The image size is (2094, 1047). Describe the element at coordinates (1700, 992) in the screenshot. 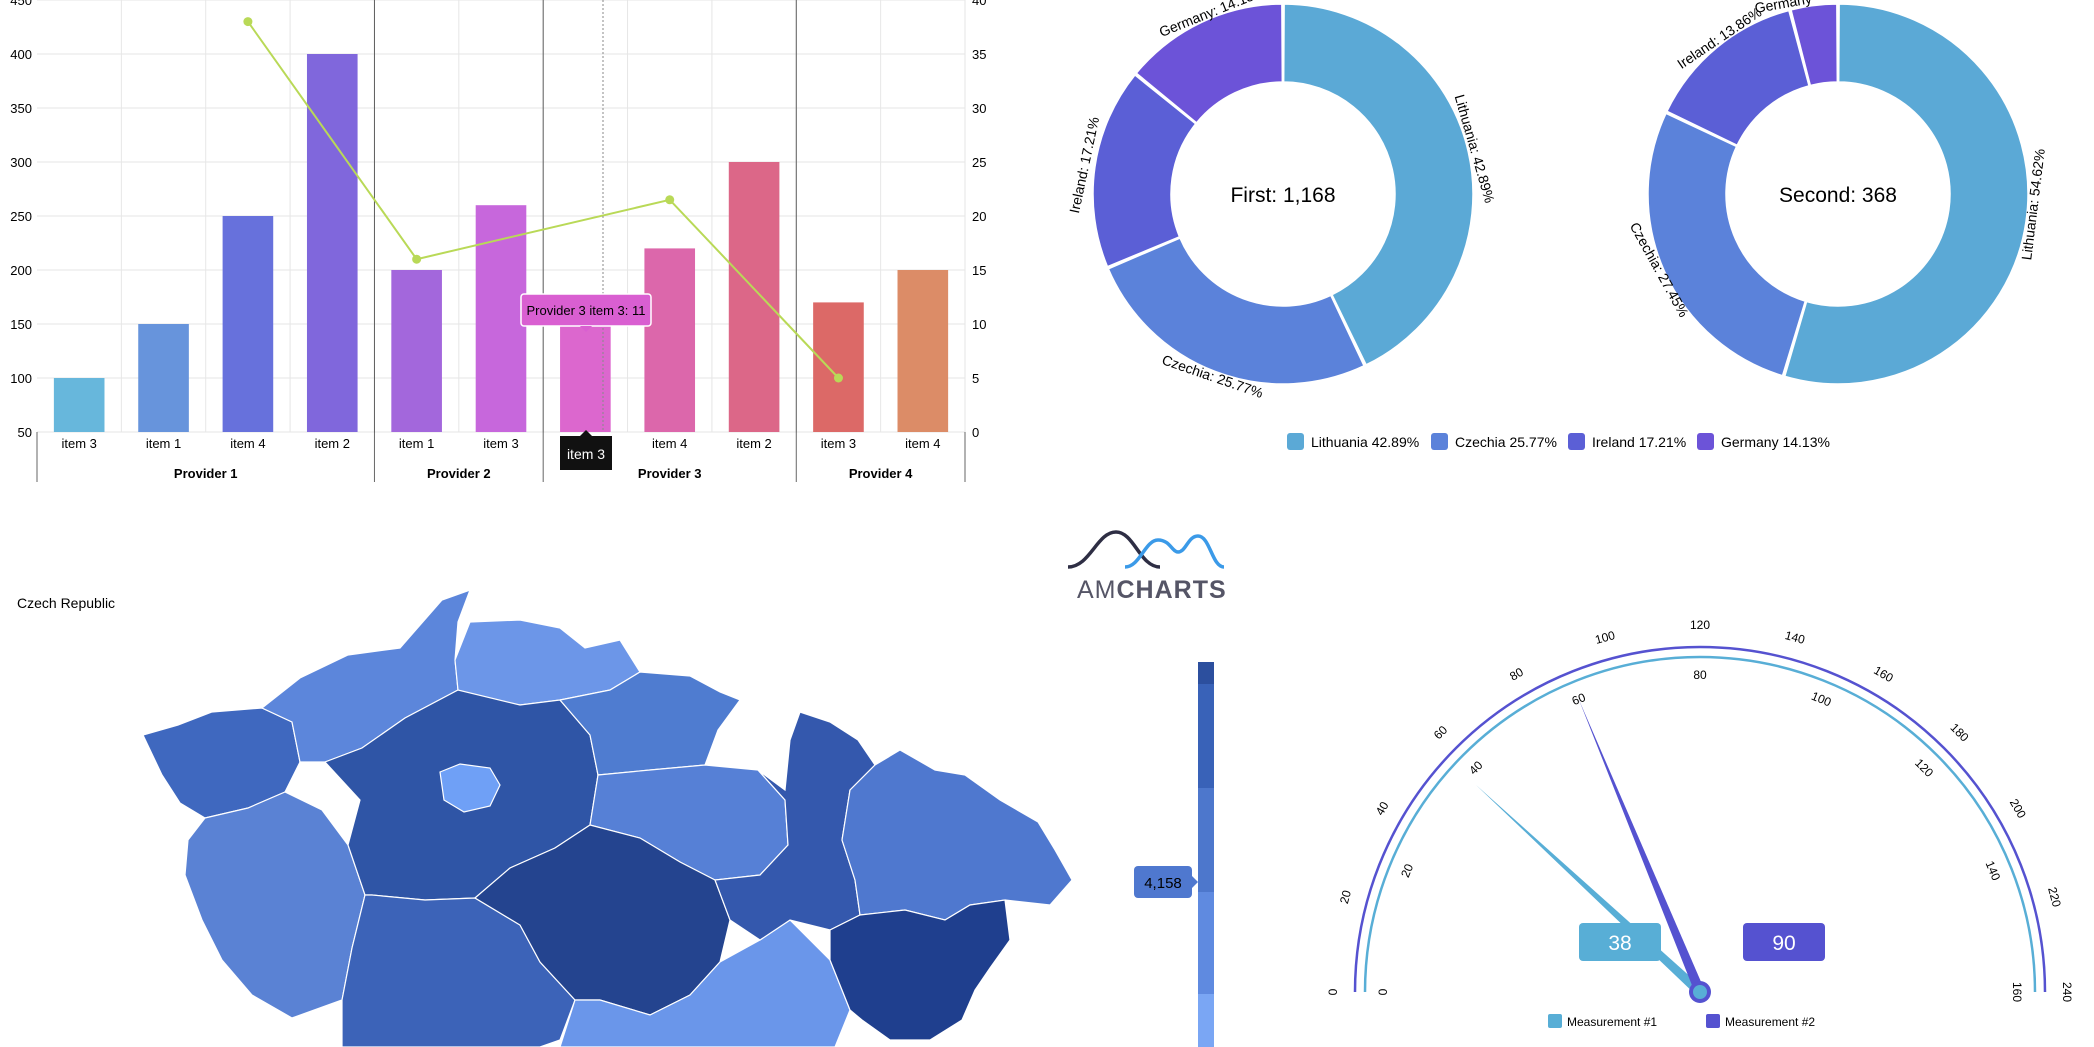

I see `gauge-pin-inner` at that location.